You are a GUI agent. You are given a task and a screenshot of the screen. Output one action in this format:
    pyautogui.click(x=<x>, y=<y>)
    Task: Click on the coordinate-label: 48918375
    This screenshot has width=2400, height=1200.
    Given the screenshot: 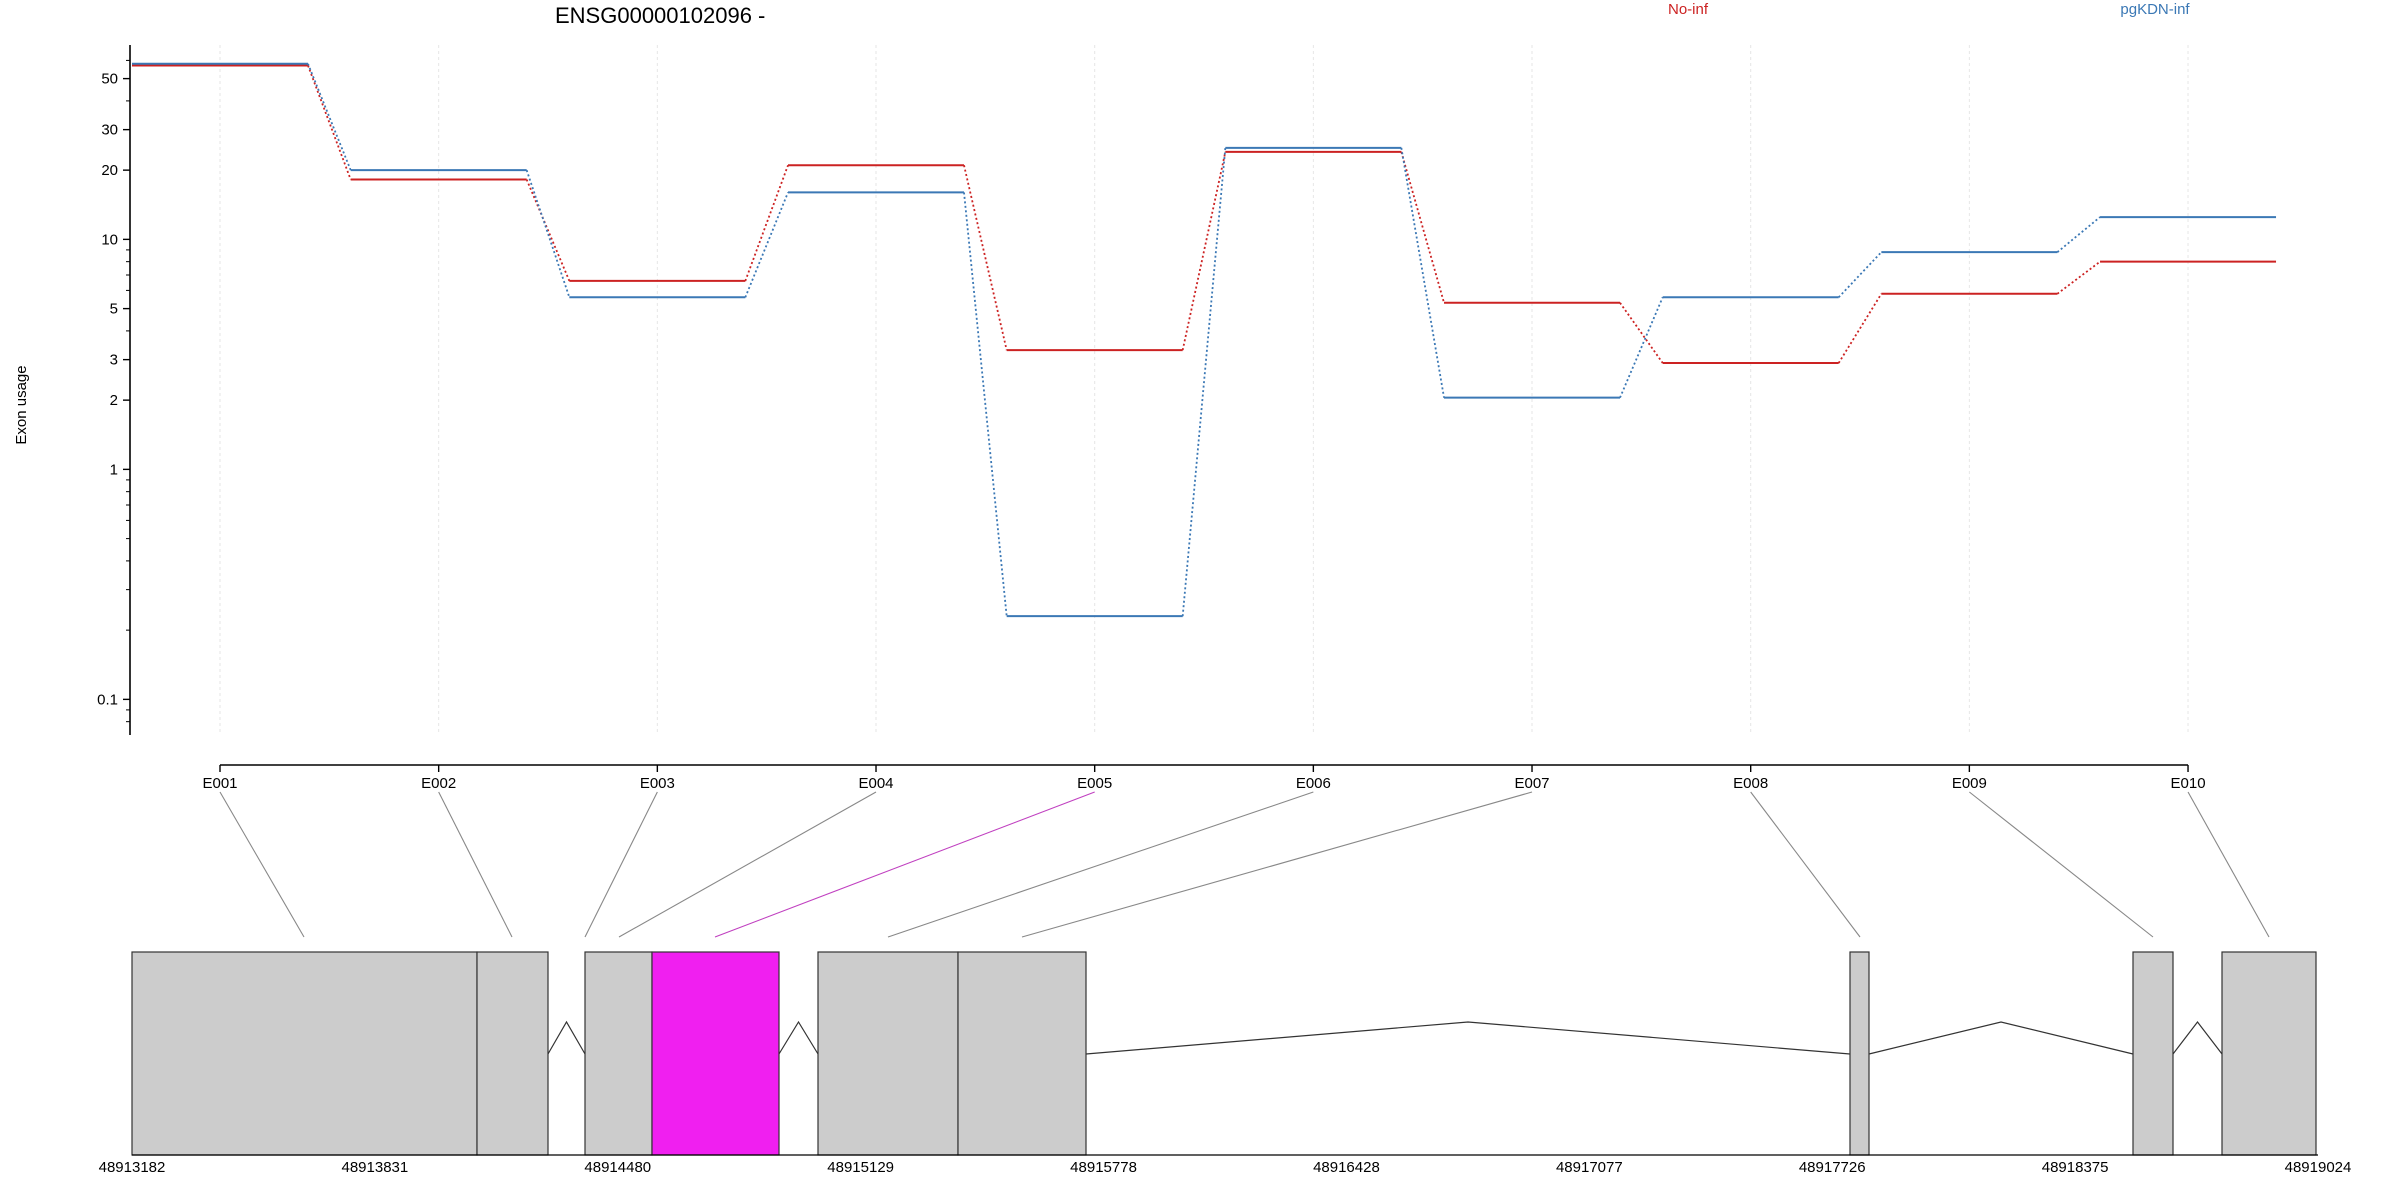 What is the action you would take?
    pyautogui.click(x=2075, y=1167)
    